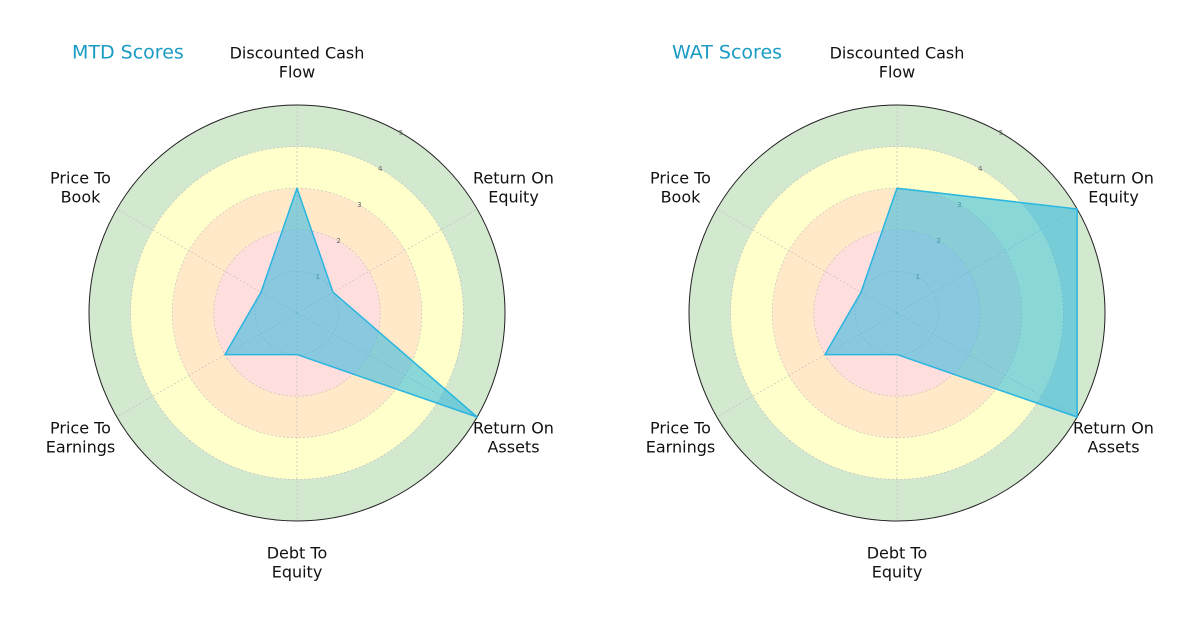  I want to click on chart-title: WAT Scores, so click(727, 53).